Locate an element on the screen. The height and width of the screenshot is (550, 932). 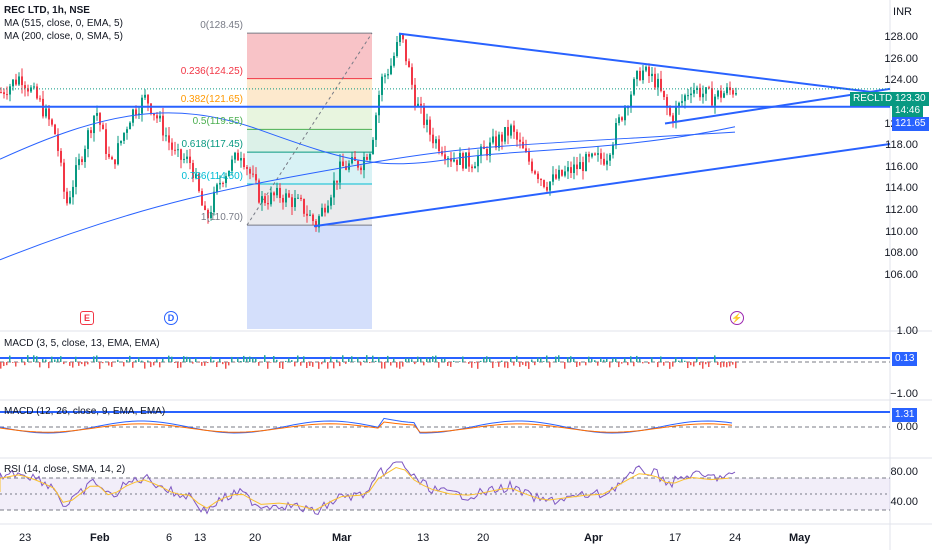
rsi-legend: RSI (14, close, SMA, 14, 2) is located at coordinates (65, 469).